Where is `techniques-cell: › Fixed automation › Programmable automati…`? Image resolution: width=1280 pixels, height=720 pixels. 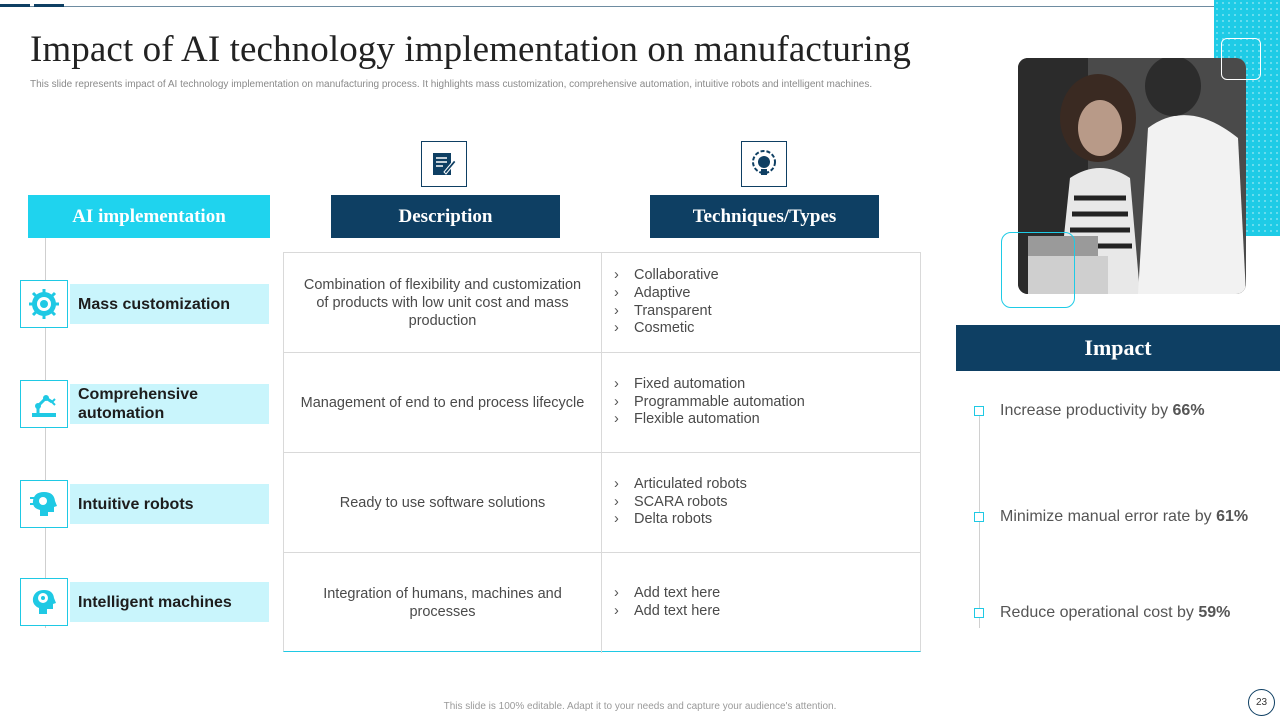 techniques-cell: › Fixed automation › Programmable automati… is located at coordinates (761, 402).